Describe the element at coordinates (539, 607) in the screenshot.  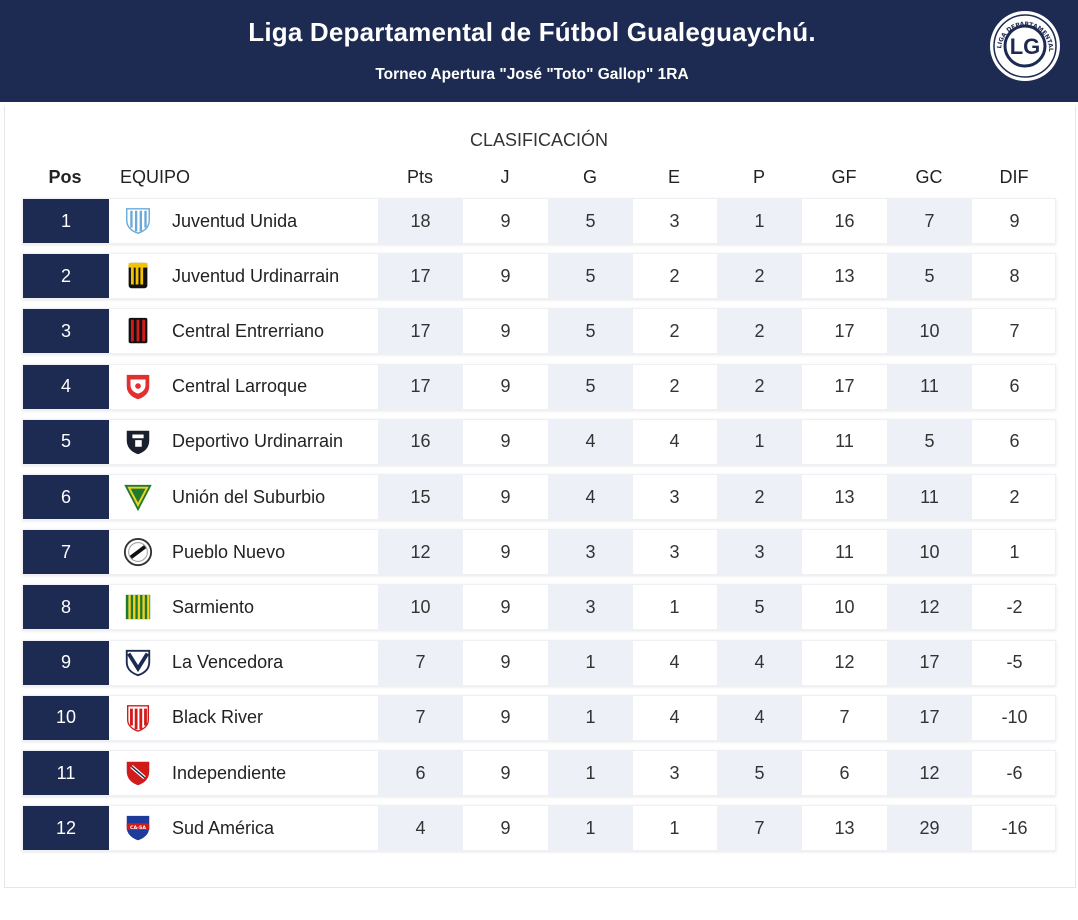
I see `table-row: 8 Sarmiento 10 9 3 1 5 10 12 -2` at that location.